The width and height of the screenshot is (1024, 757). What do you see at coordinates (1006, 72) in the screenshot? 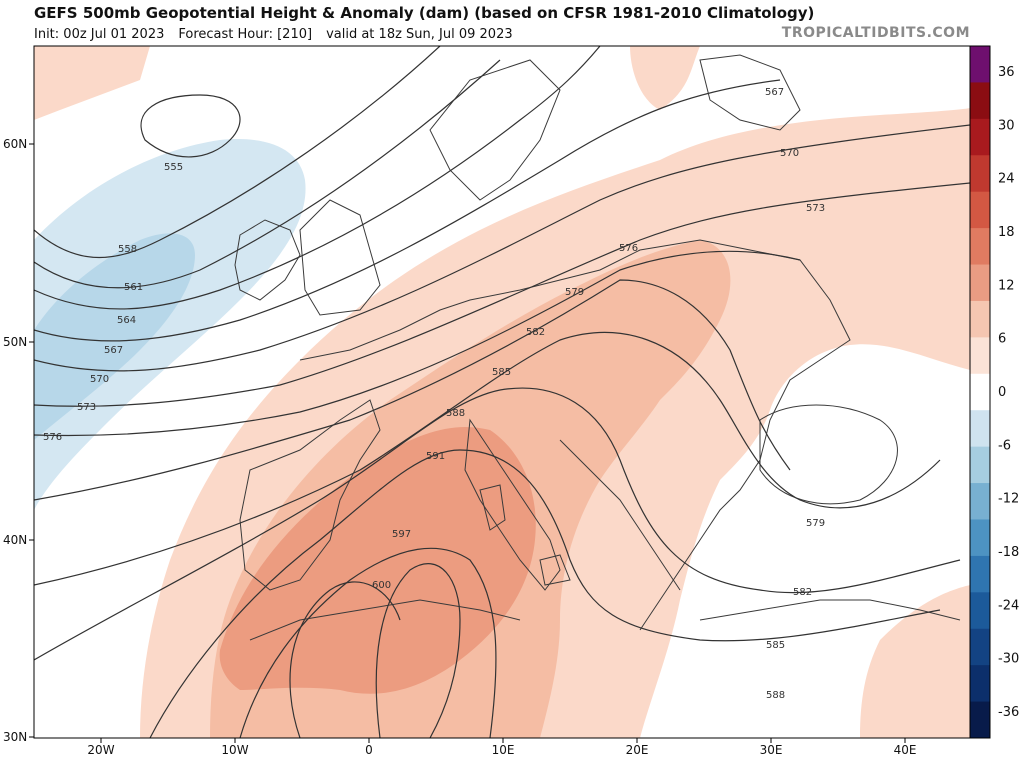
I see `colorbar-tick-label: 36` at bounding box center [1006, 72].